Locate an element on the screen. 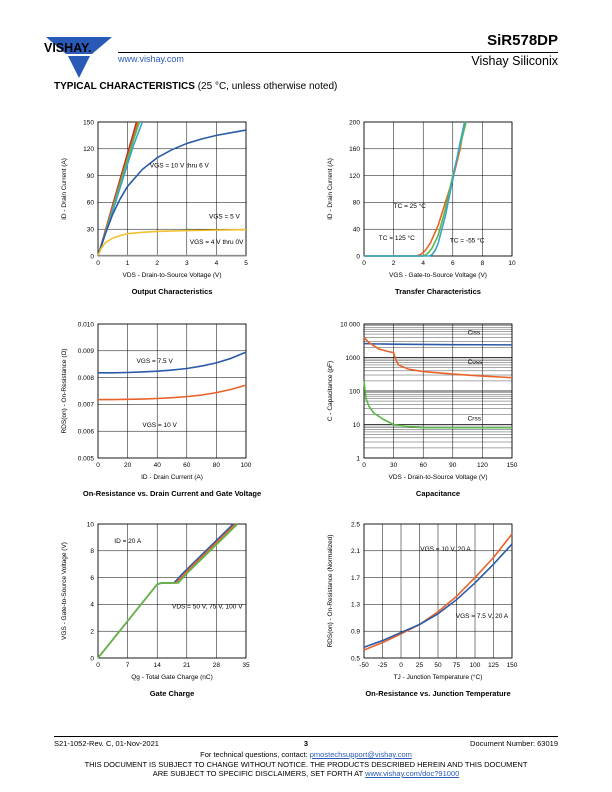  chart-annotation: VGS = 10 V thru 6 V is located at coordinates (180, 166).